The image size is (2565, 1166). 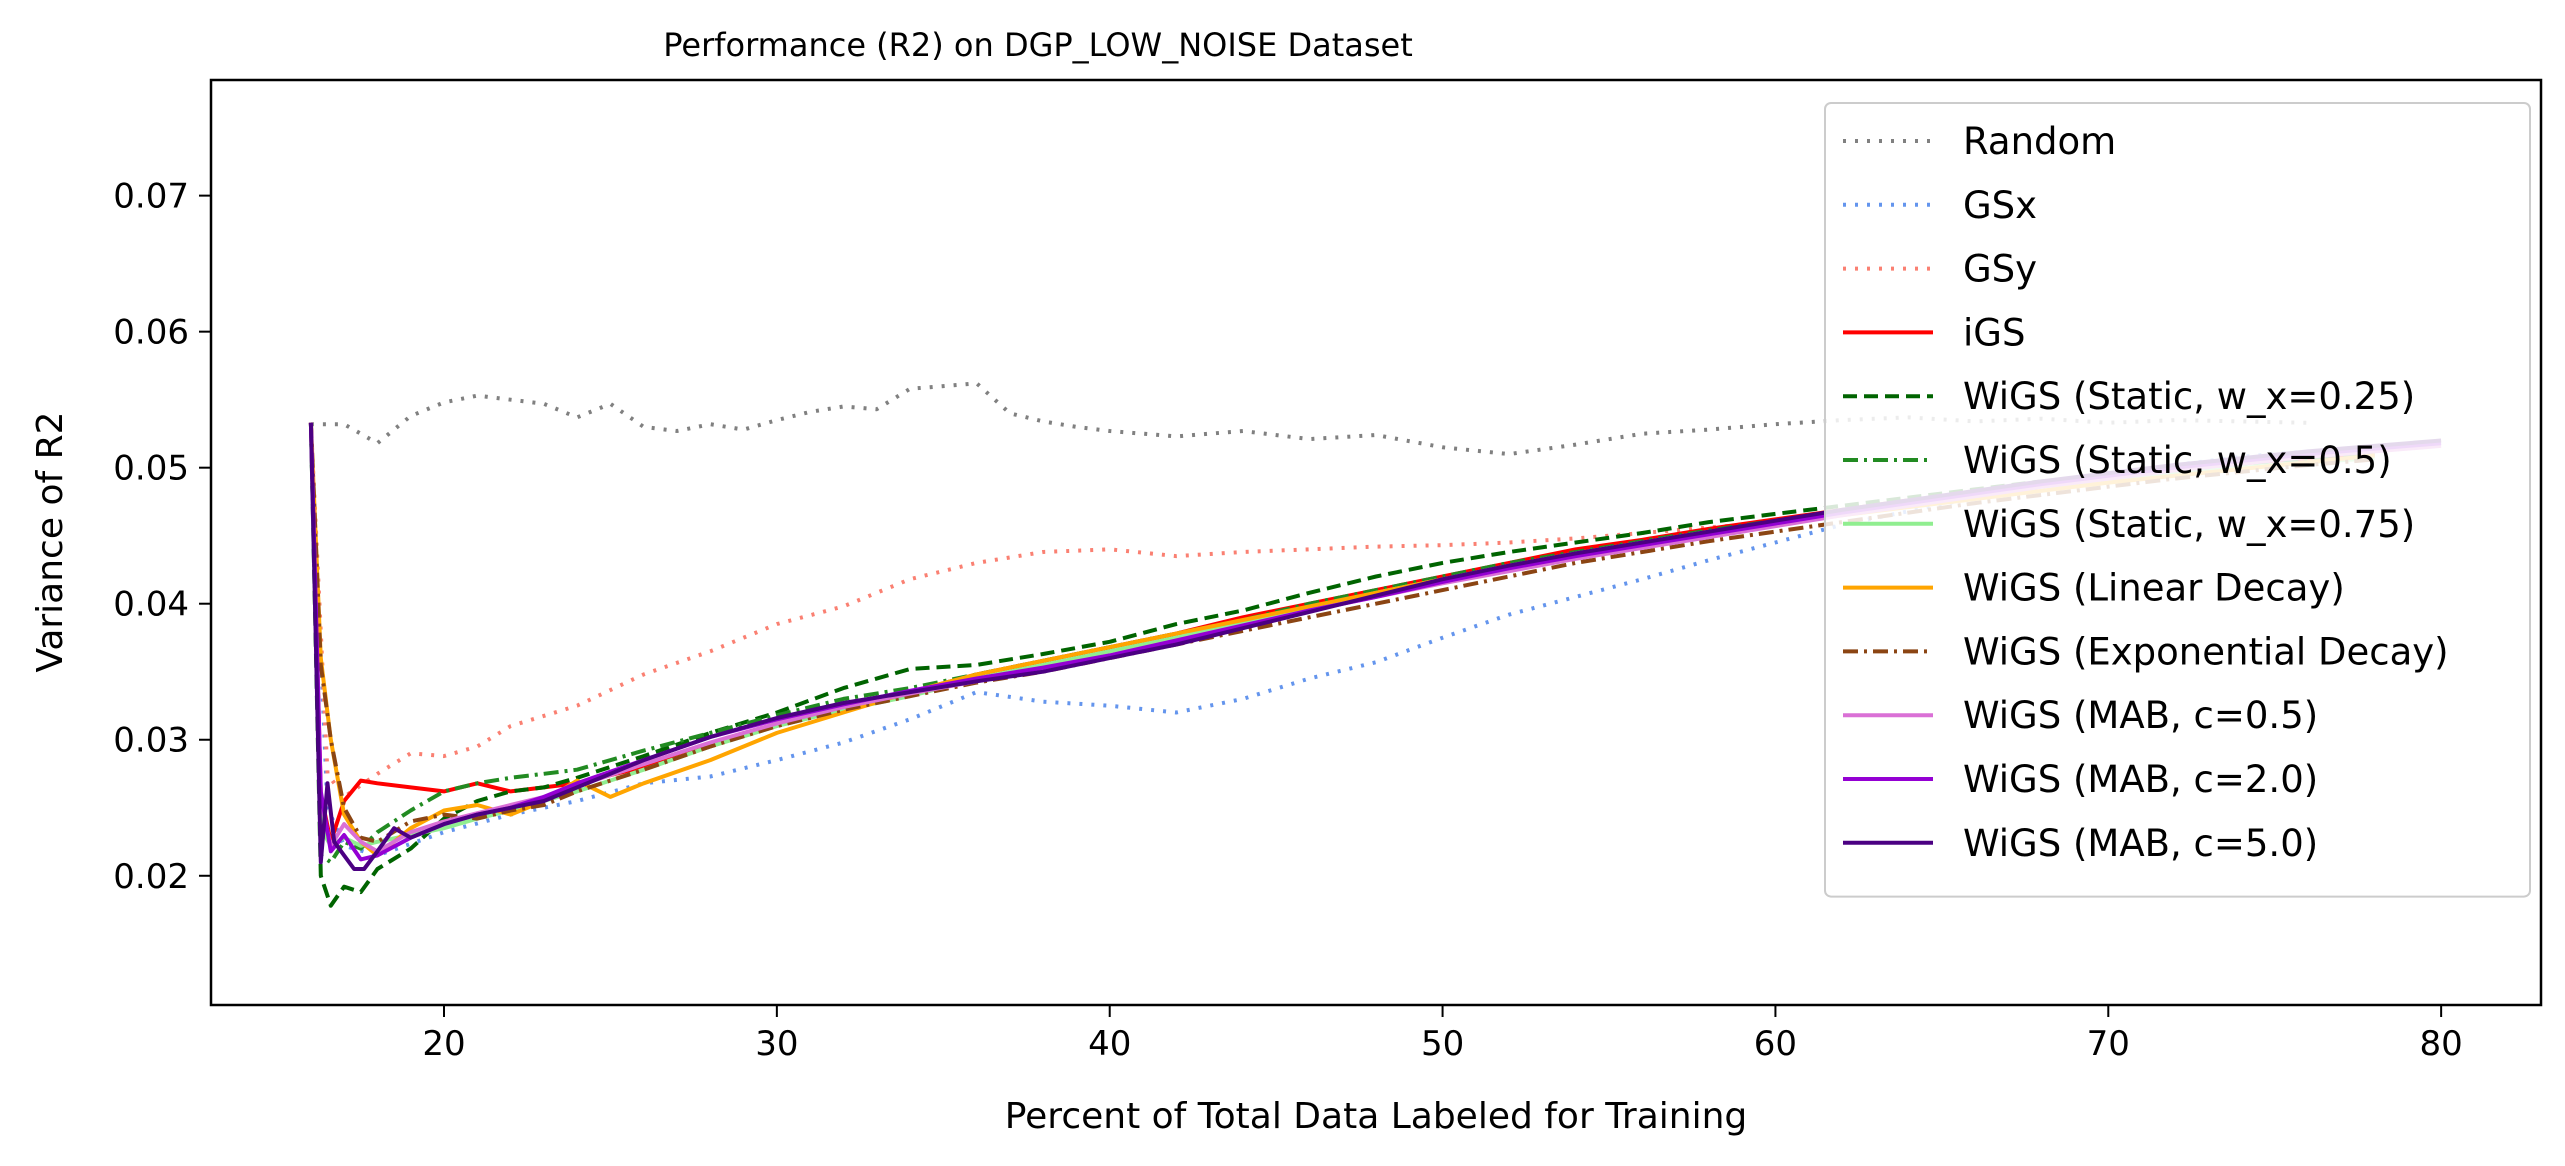 I want to click on legend-label: Random, so click(x=2039, y=141).